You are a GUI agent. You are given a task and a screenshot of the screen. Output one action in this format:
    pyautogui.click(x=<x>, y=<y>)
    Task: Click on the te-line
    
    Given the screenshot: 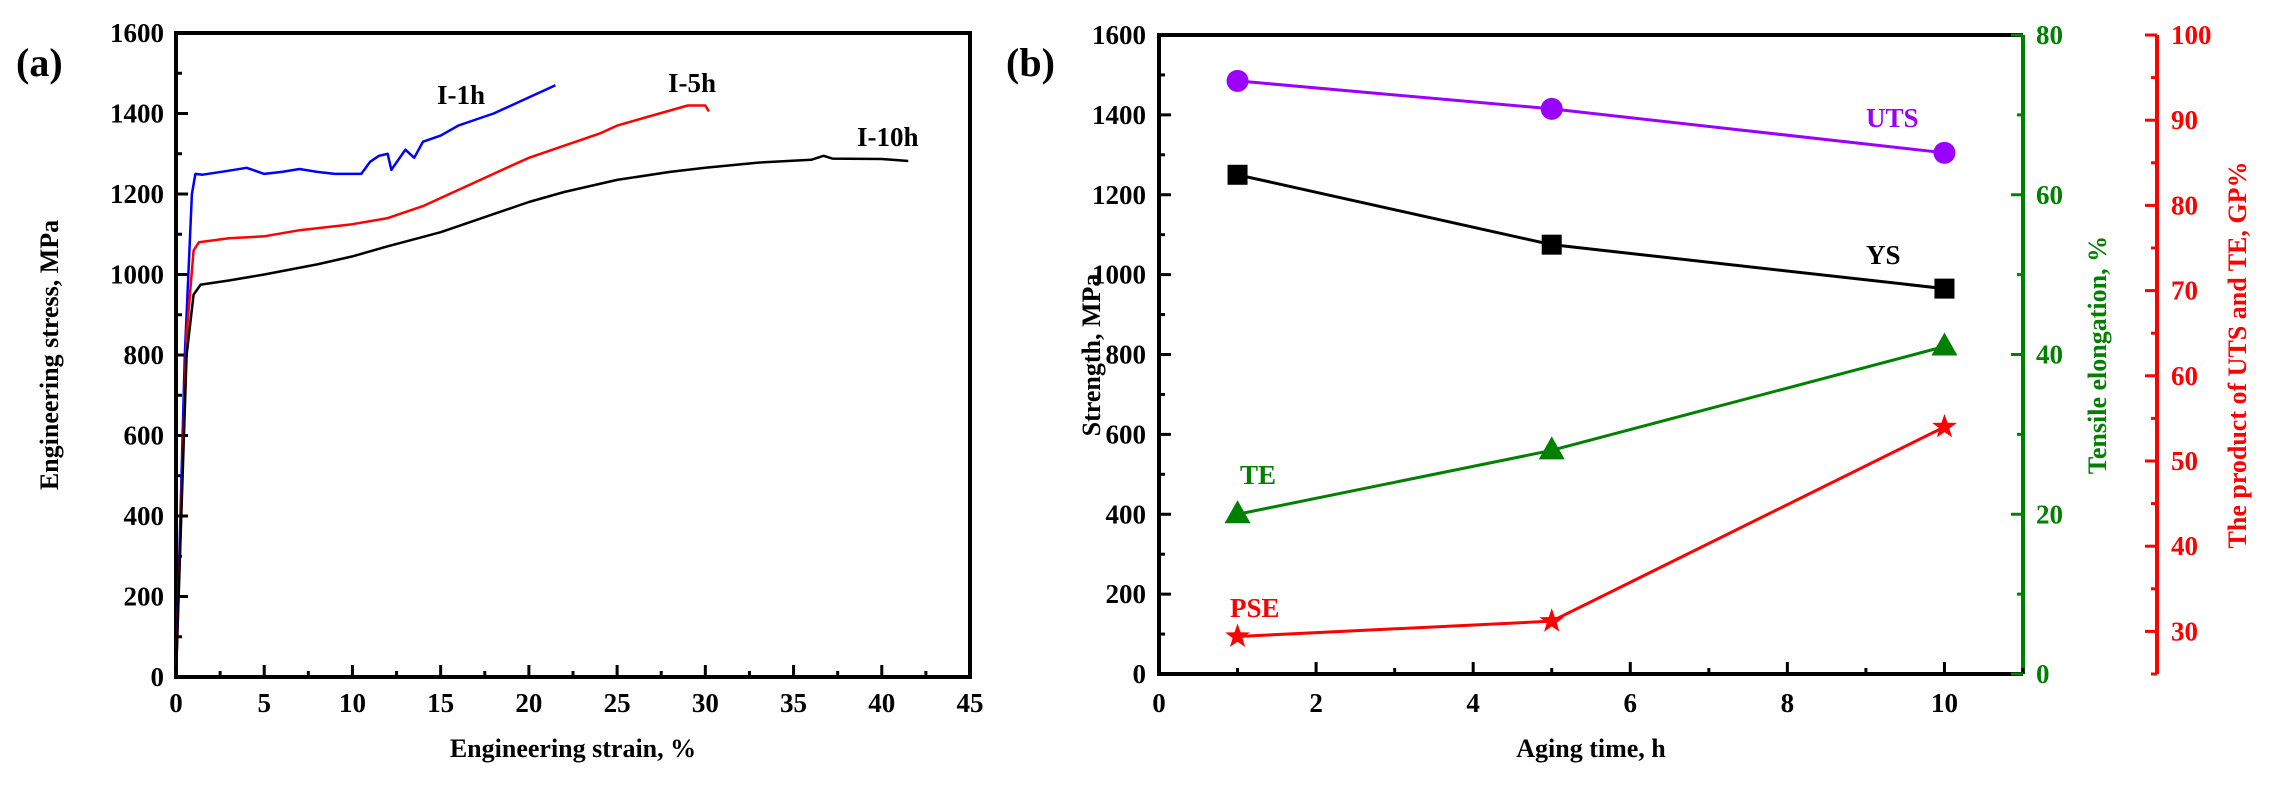 What is the action you would take?
    pyautogui.click(x=1591, y=430)
    